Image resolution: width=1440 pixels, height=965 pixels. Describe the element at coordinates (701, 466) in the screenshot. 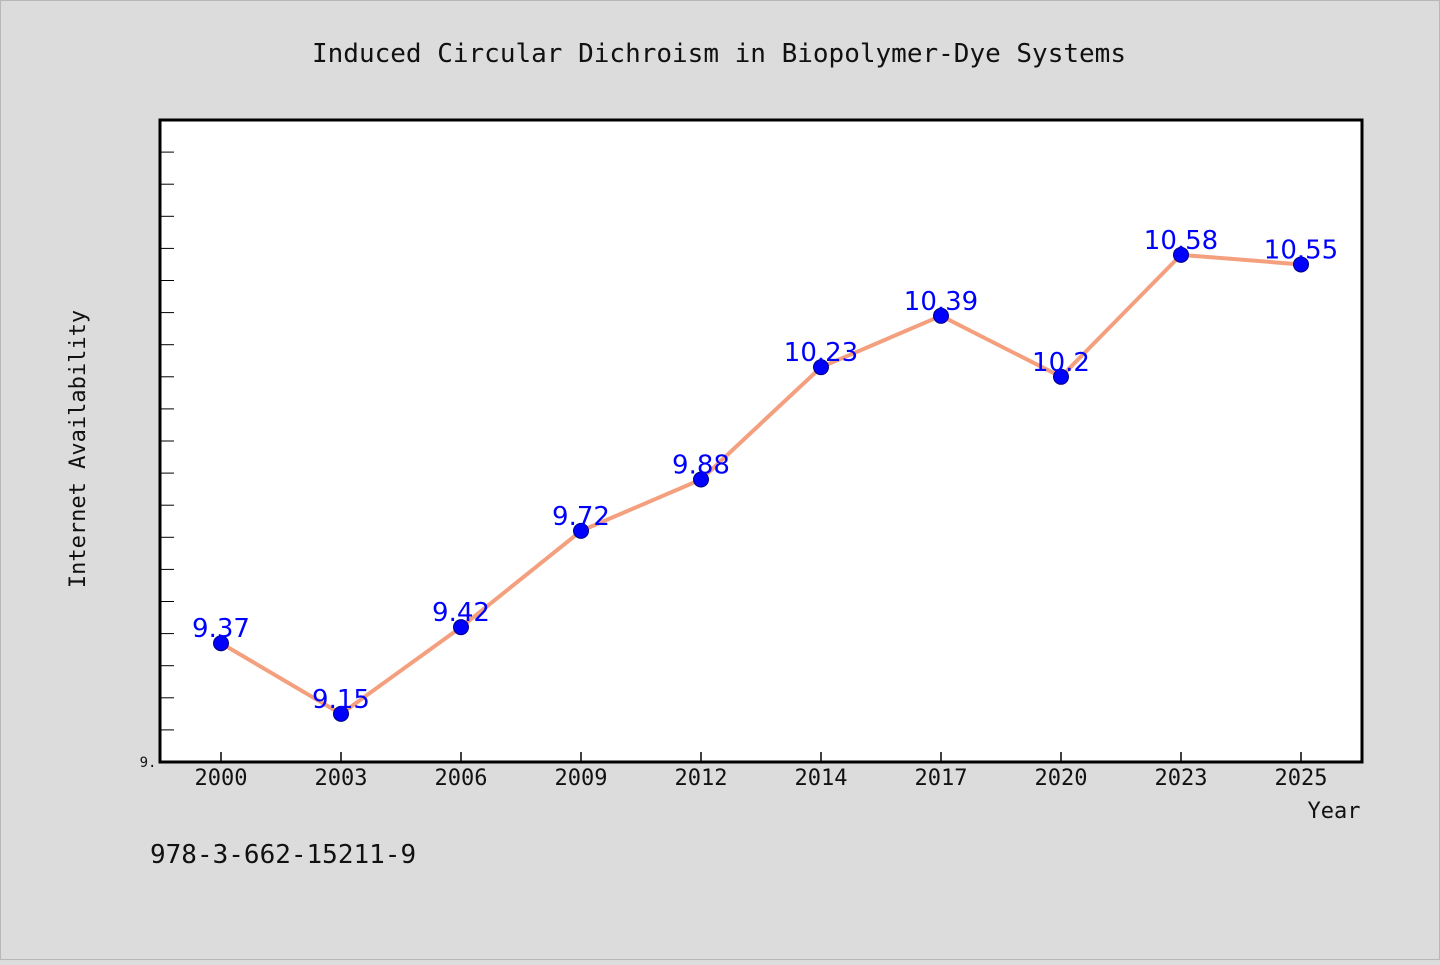

I see `data-label: 9.88` at that location.